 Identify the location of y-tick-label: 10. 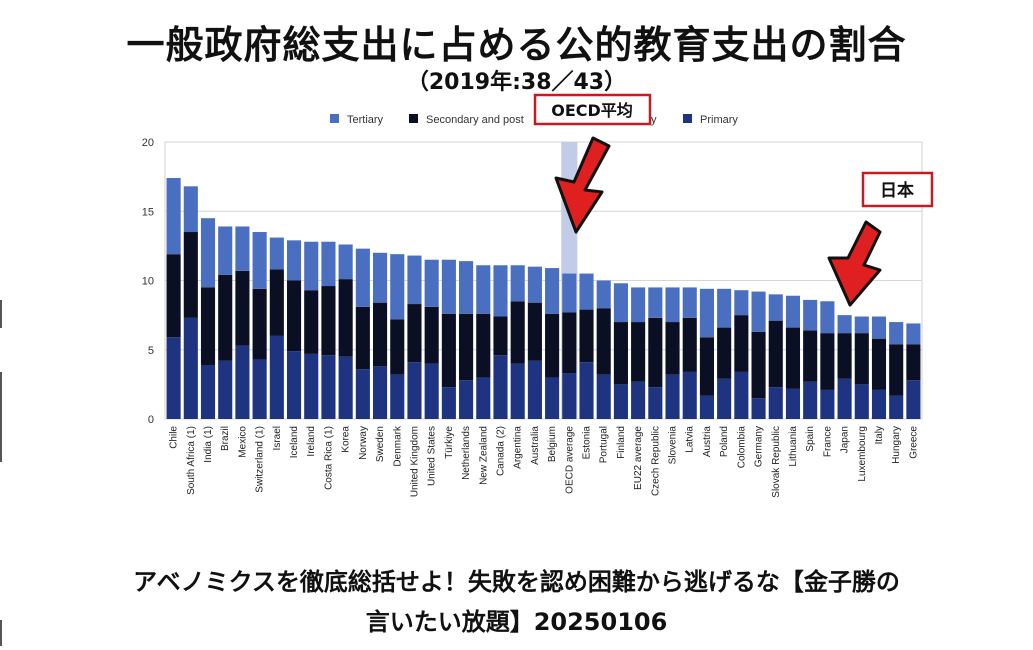
(148, 282).